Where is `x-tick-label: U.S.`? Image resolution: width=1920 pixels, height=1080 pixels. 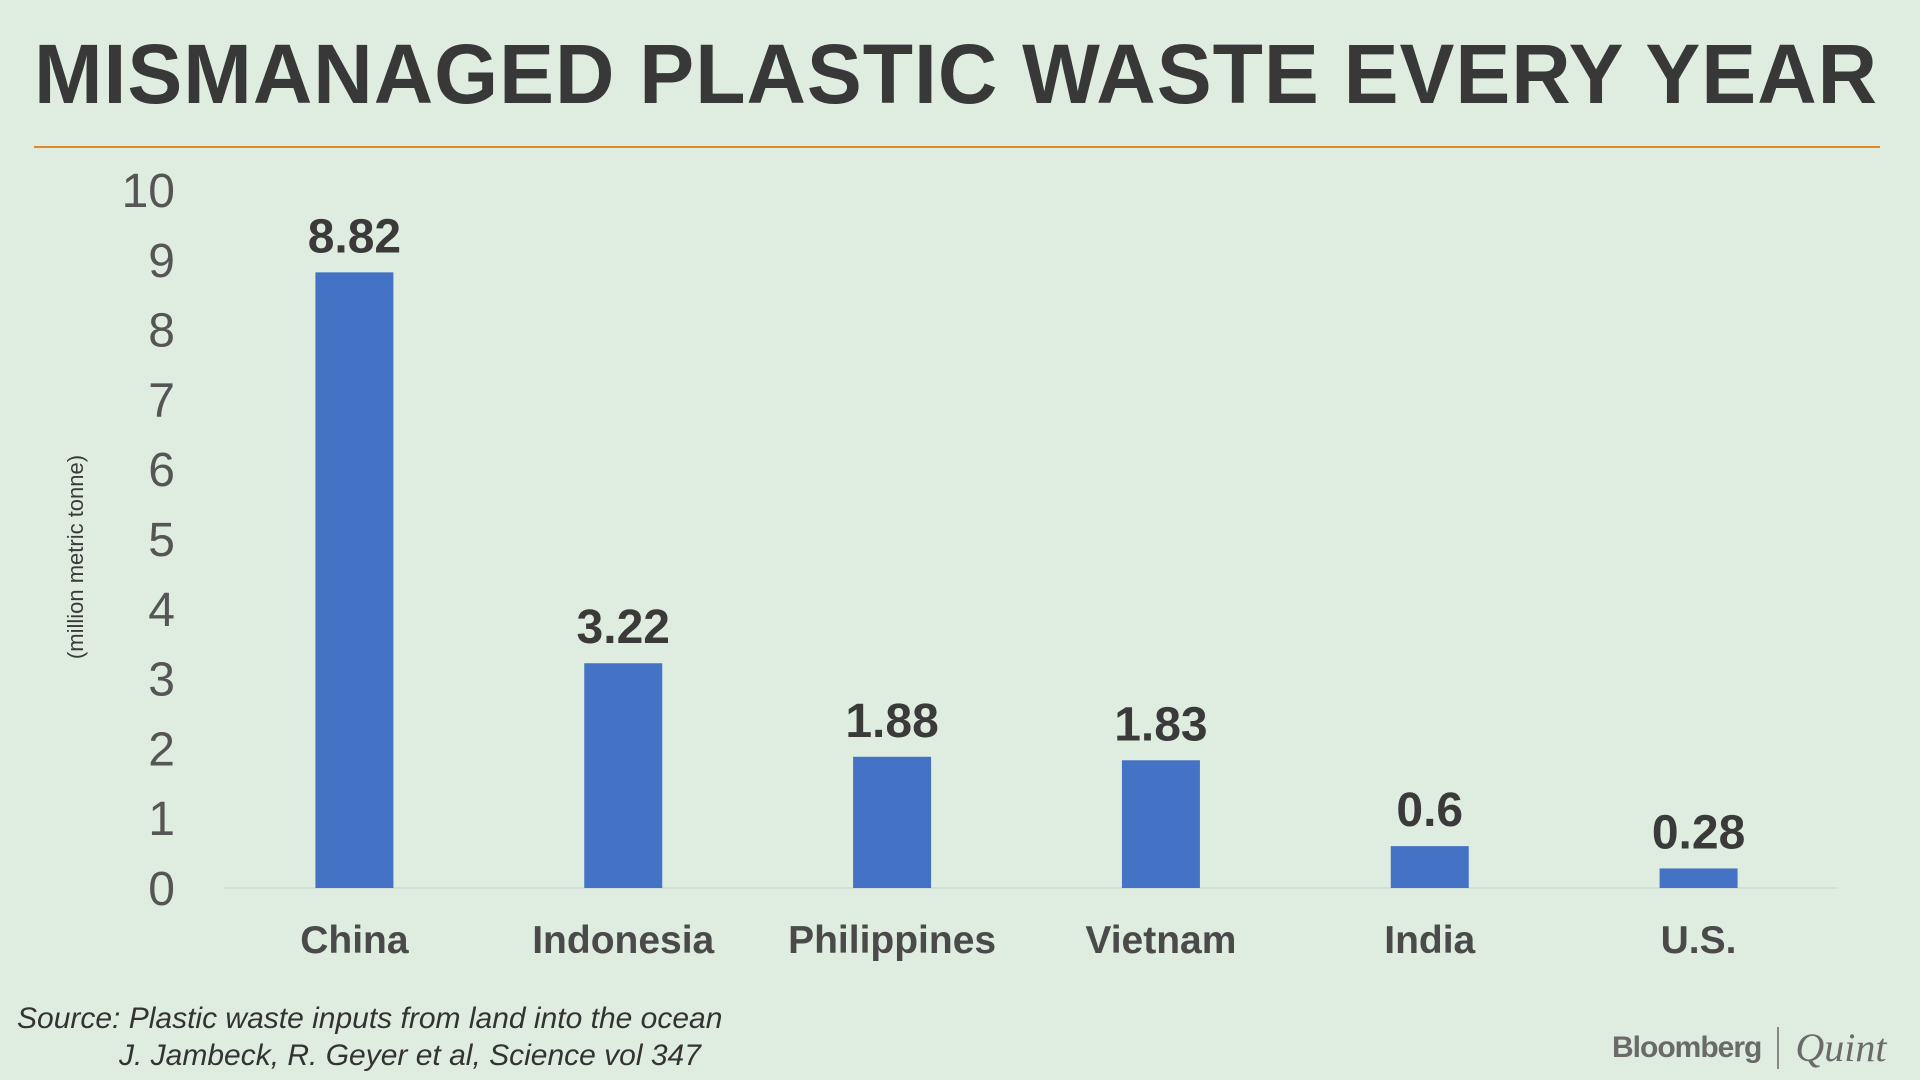
x-tick-label: U.S. is located at coordinates (1699, 940).